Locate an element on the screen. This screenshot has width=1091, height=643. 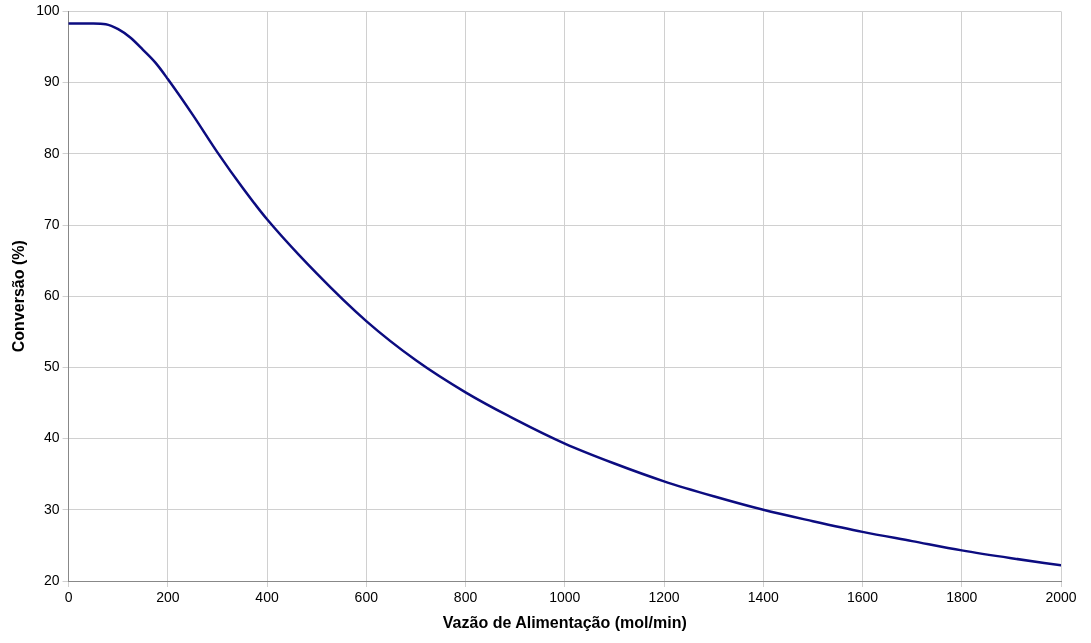
x-axis-title: Vazão de Alimentação (mol/min) is located at coordinates (564, 622).